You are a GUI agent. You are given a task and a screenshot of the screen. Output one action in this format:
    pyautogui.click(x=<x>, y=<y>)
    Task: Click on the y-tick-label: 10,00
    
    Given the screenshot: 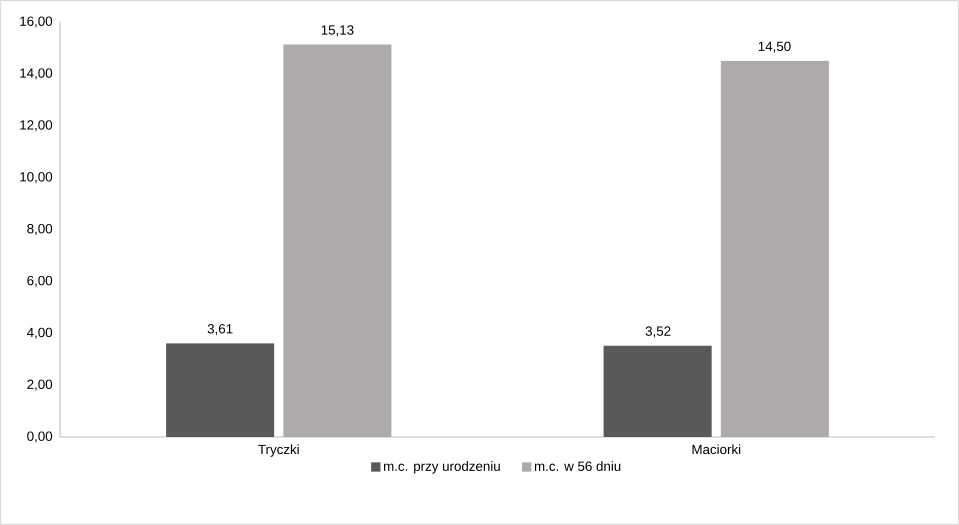 What is the action you would take?
    pyautogui.click(x=36, y=178)
    